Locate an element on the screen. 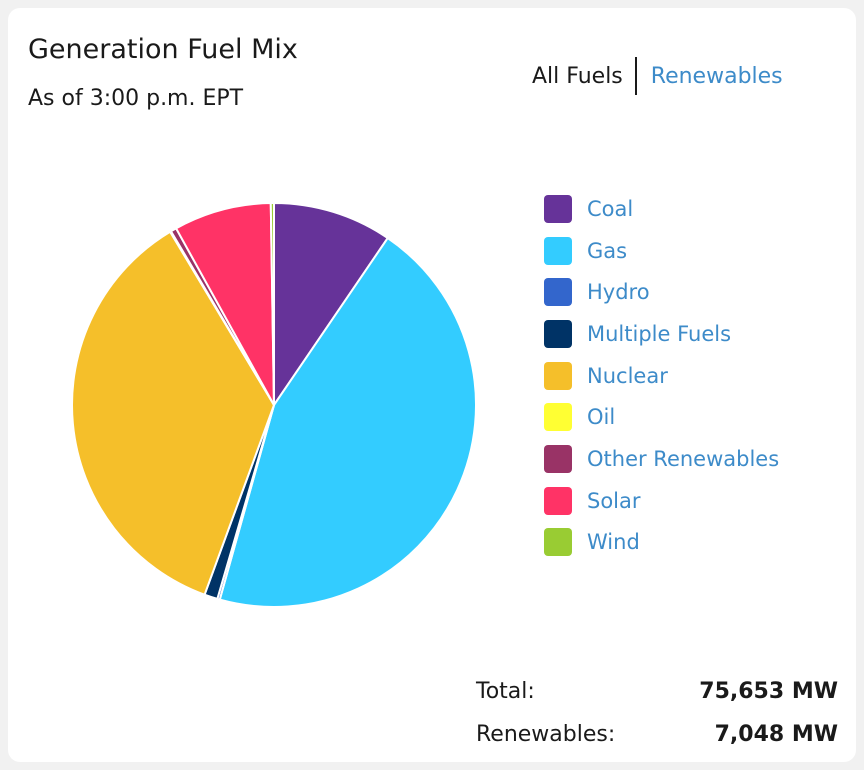  legend-label-oil: Oil is located at coordinates (601, 417).